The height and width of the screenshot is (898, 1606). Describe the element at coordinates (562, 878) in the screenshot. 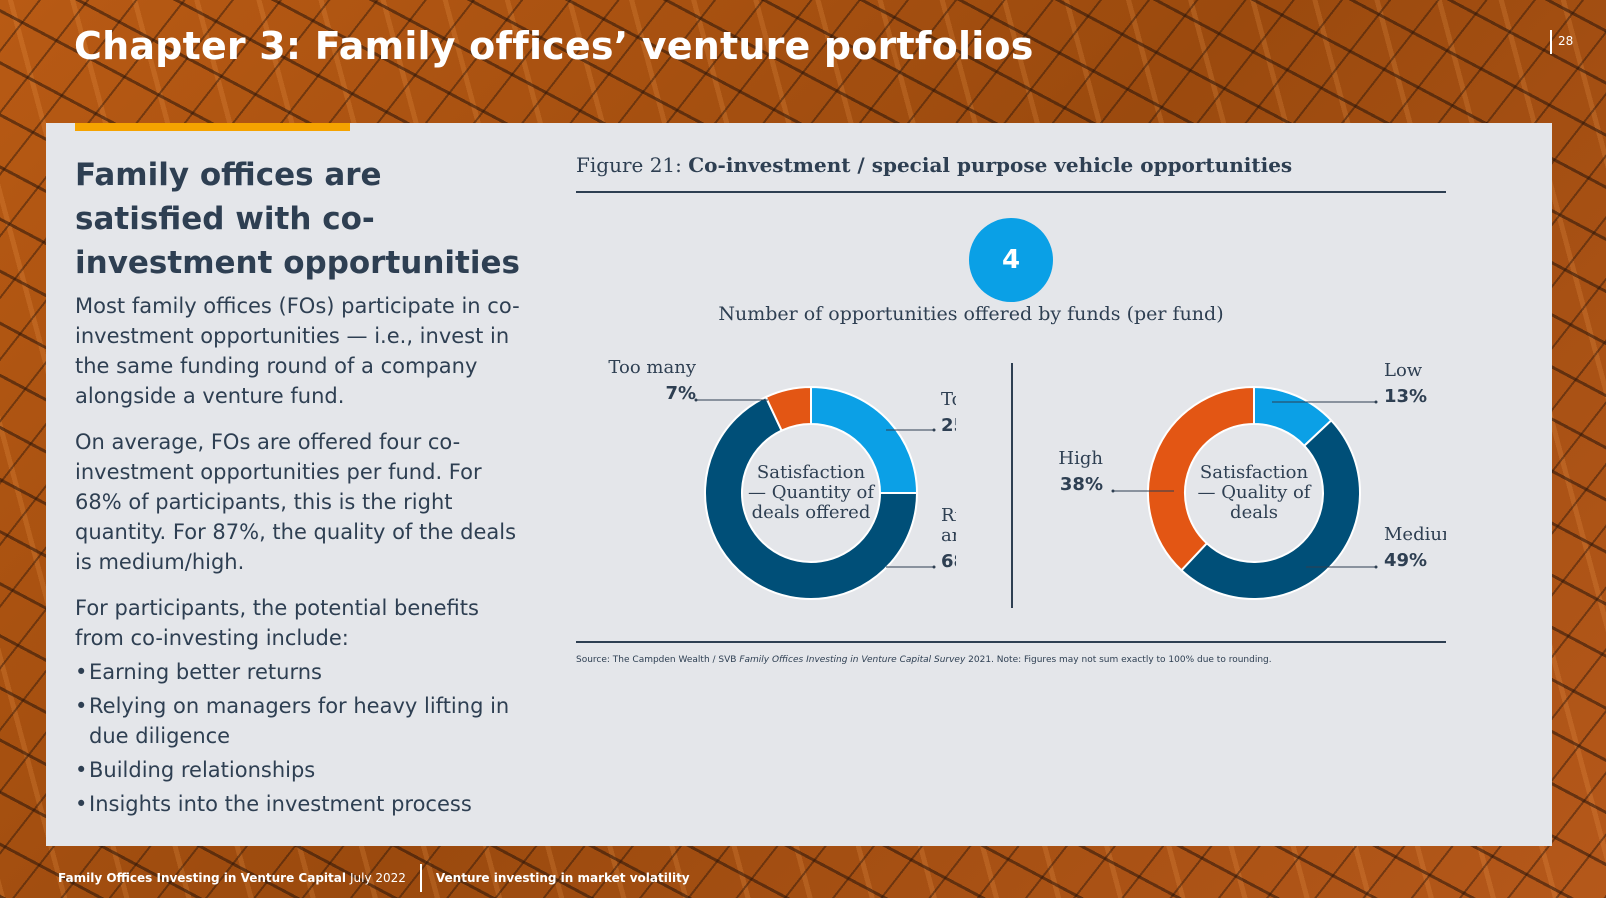

I see `footer-section: Venture investing in market volatility` at that location.